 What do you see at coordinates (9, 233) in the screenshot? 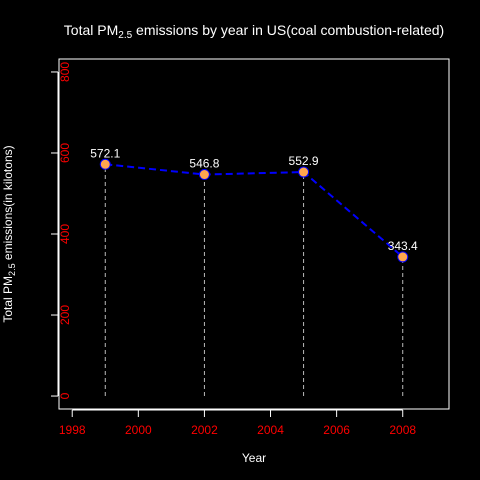
I see `y-axis-label: Total PM2.5 emissions(in kilotons)` at bounding box center [9, 233].